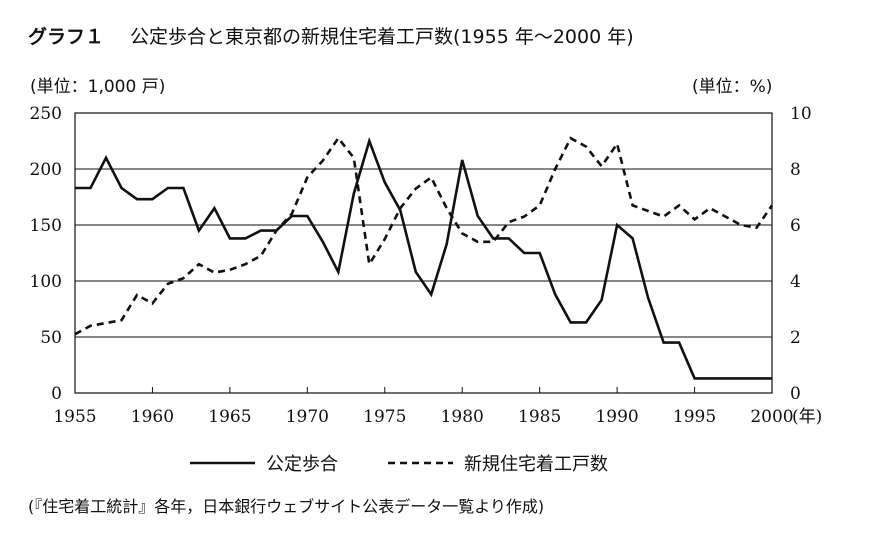 The width and height of the screenshot is (875, 538). What do you see at coordinates (616, 417) in the screenshot?
I see `x-tick-label-1990: 1990` at bounding box center [616, 417].